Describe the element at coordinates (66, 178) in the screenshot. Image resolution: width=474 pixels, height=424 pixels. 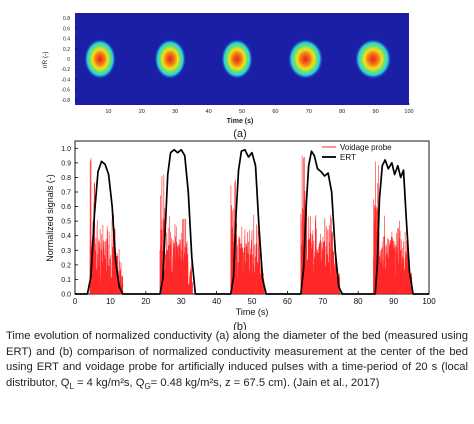
I see `line-y-tick-label: 0.8` at that location.